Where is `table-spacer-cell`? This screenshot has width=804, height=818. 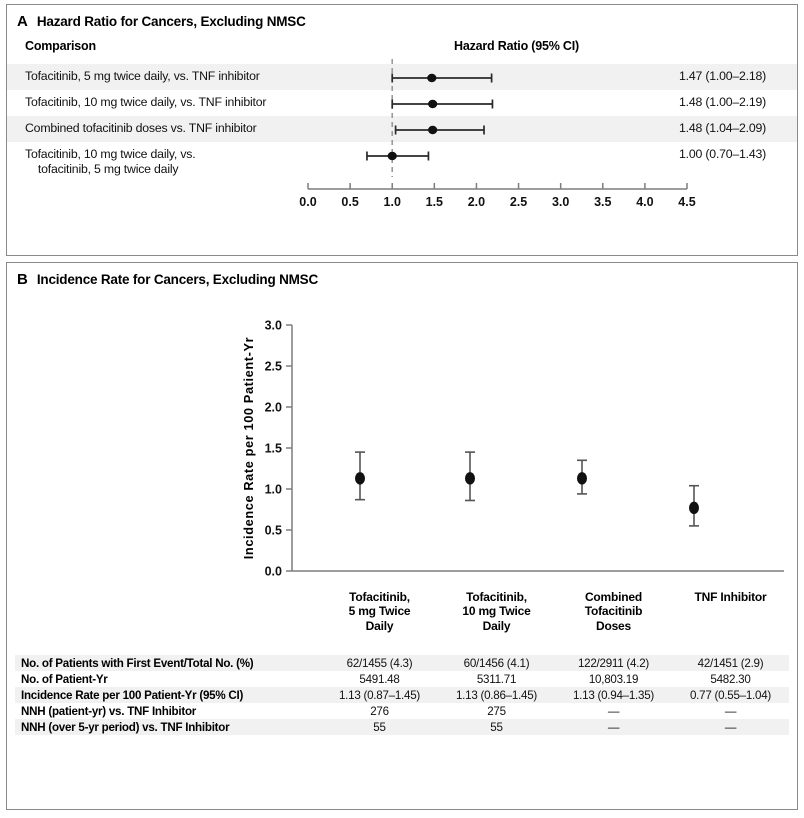 table-spacer-cell is located at coordinates (402, 647).